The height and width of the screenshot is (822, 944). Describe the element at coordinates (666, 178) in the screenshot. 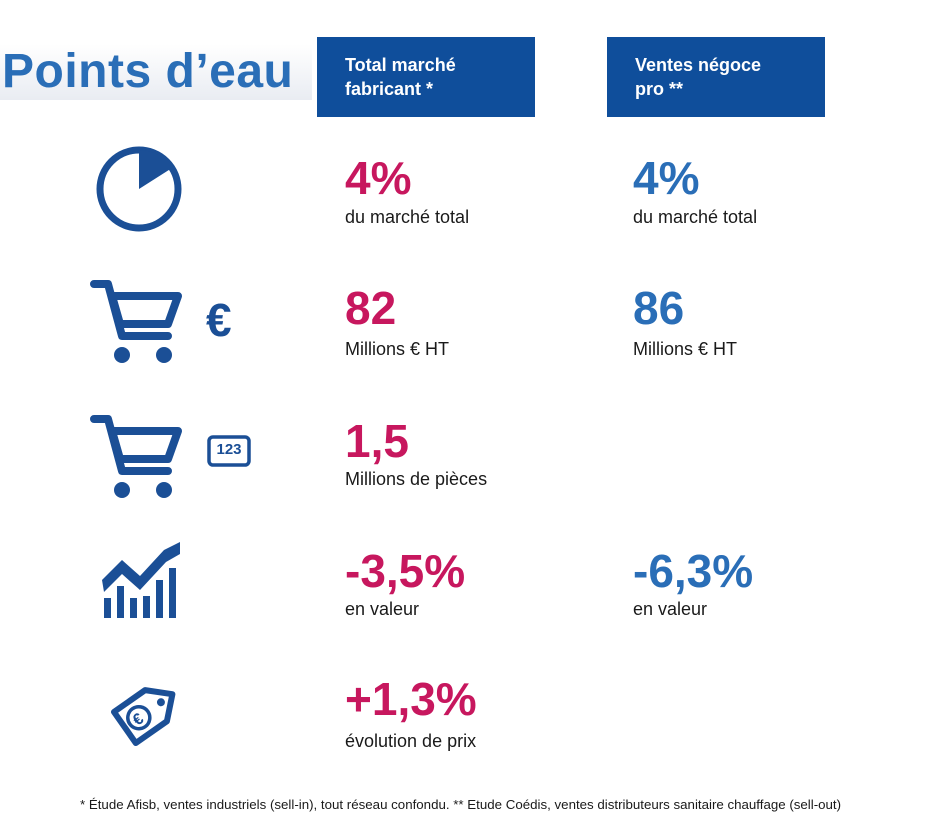

I see `market-share-negoce: 4%` at that location.